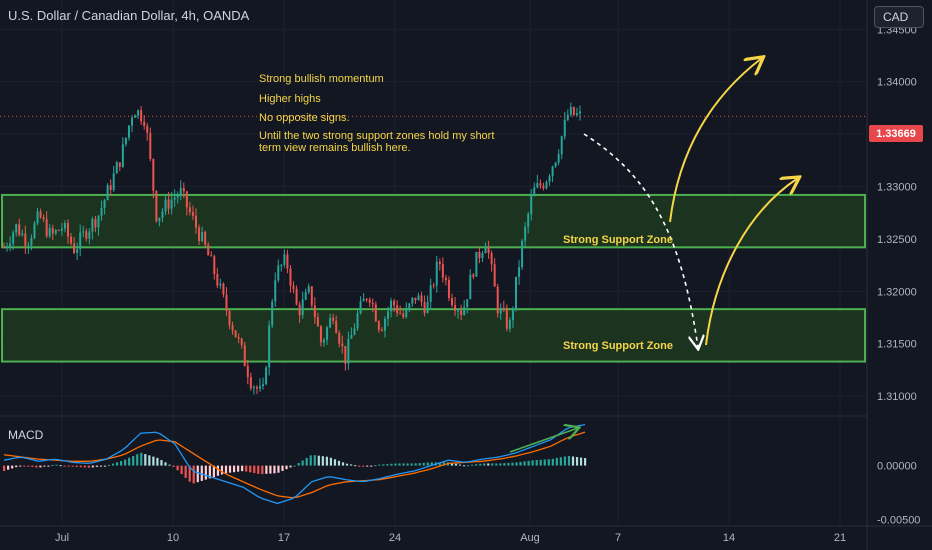 Image resolution: width=932 pixels, height=550 pixels. I want to click on macd-label: MACD, so click(26, 435).